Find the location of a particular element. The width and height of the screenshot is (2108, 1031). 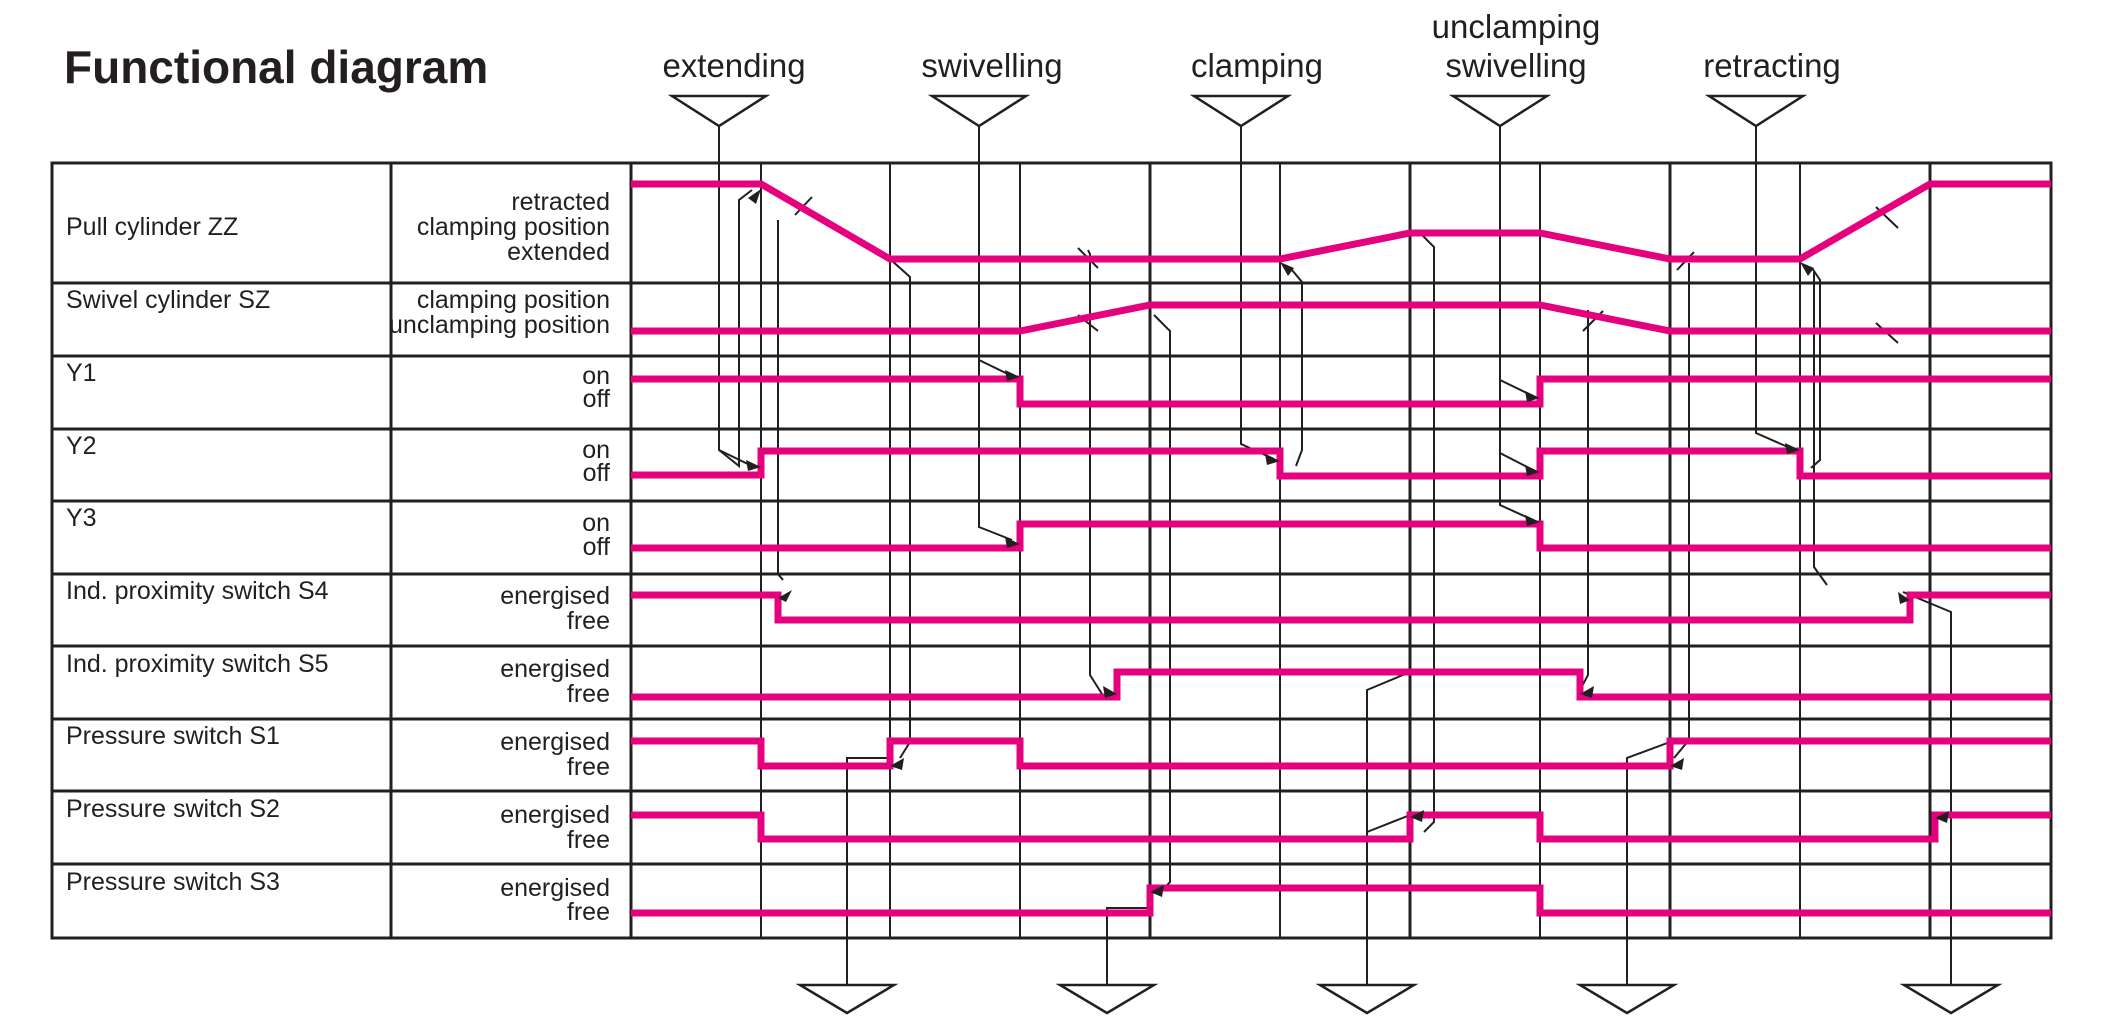

row-name-y3: Y3 is located at coordinates (81, 518).